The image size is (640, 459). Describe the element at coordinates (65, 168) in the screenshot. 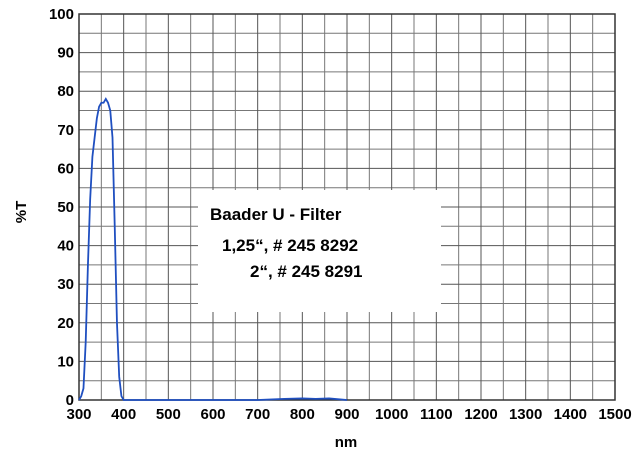

I see `y-tick-label: 60` at that location.